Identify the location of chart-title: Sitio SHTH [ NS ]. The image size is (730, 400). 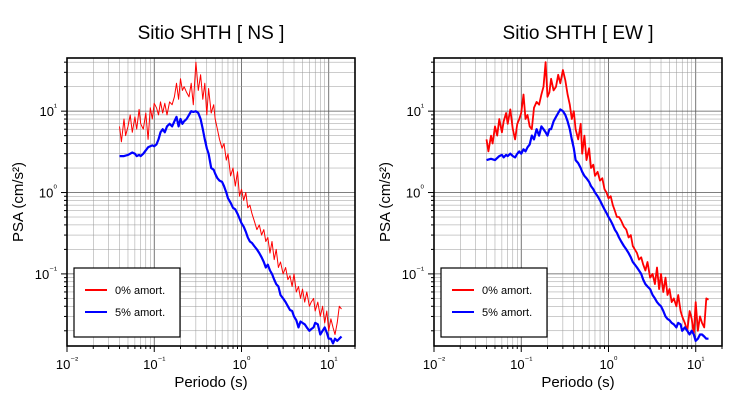
(211, 33).